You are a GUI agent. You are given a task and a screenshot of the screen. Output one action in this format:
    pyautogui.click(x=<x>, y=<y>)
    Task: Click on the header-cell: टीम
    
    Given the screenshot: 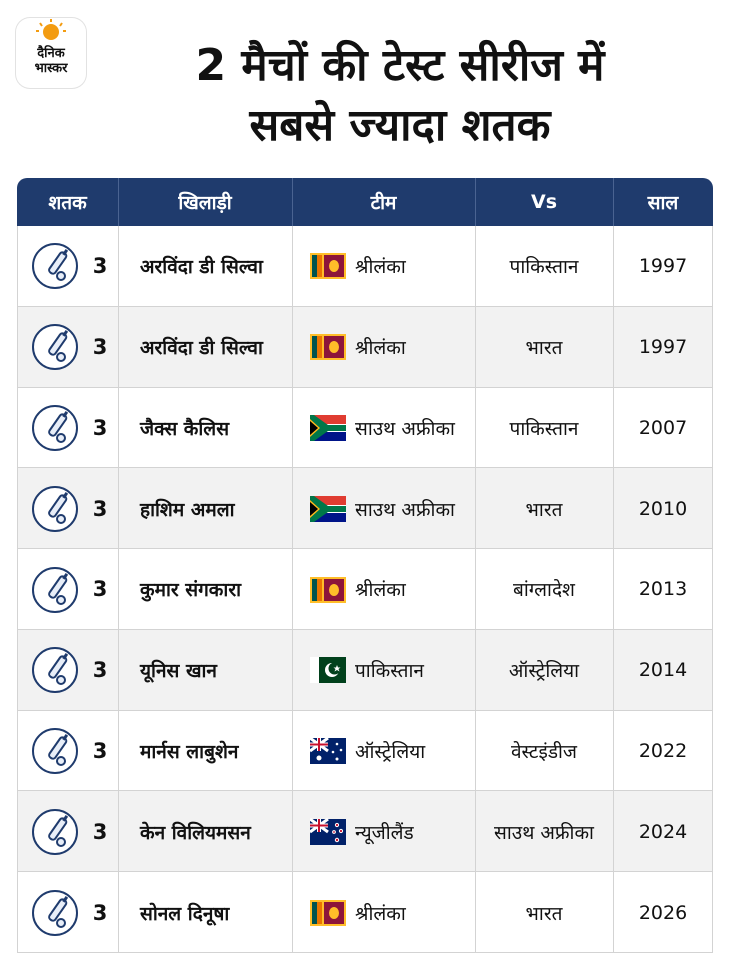 What is the action you would take?
    pyautogui.click(x=383, y=203)
    